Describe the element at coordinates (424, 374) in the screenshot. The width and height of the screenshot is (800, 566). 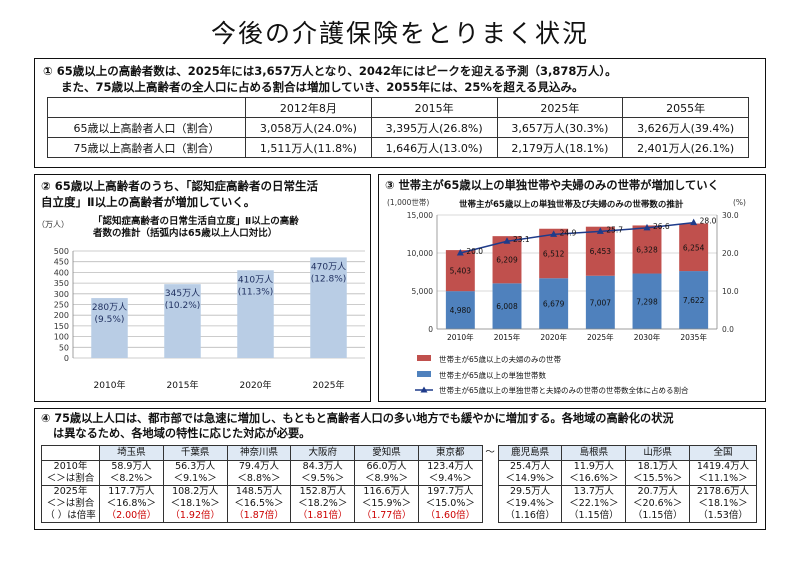
I see `legend-swatch-single` at that location.